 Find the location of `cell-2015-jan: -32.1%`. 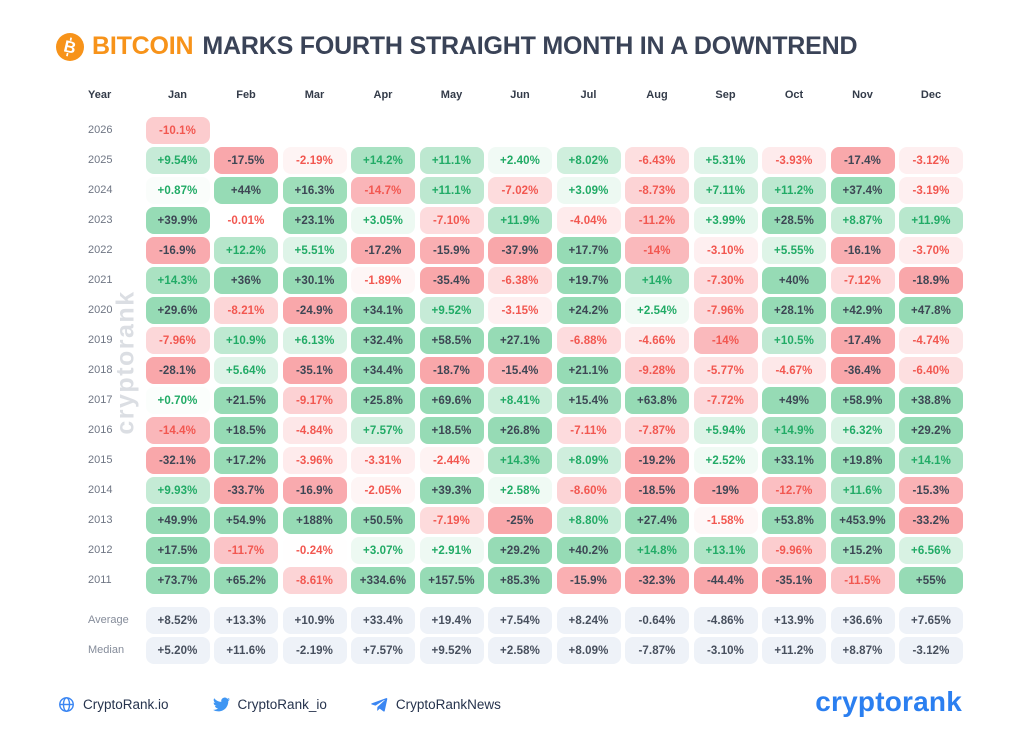

cell-2015-jan: -32.1% is located at coordinates (177, 460).